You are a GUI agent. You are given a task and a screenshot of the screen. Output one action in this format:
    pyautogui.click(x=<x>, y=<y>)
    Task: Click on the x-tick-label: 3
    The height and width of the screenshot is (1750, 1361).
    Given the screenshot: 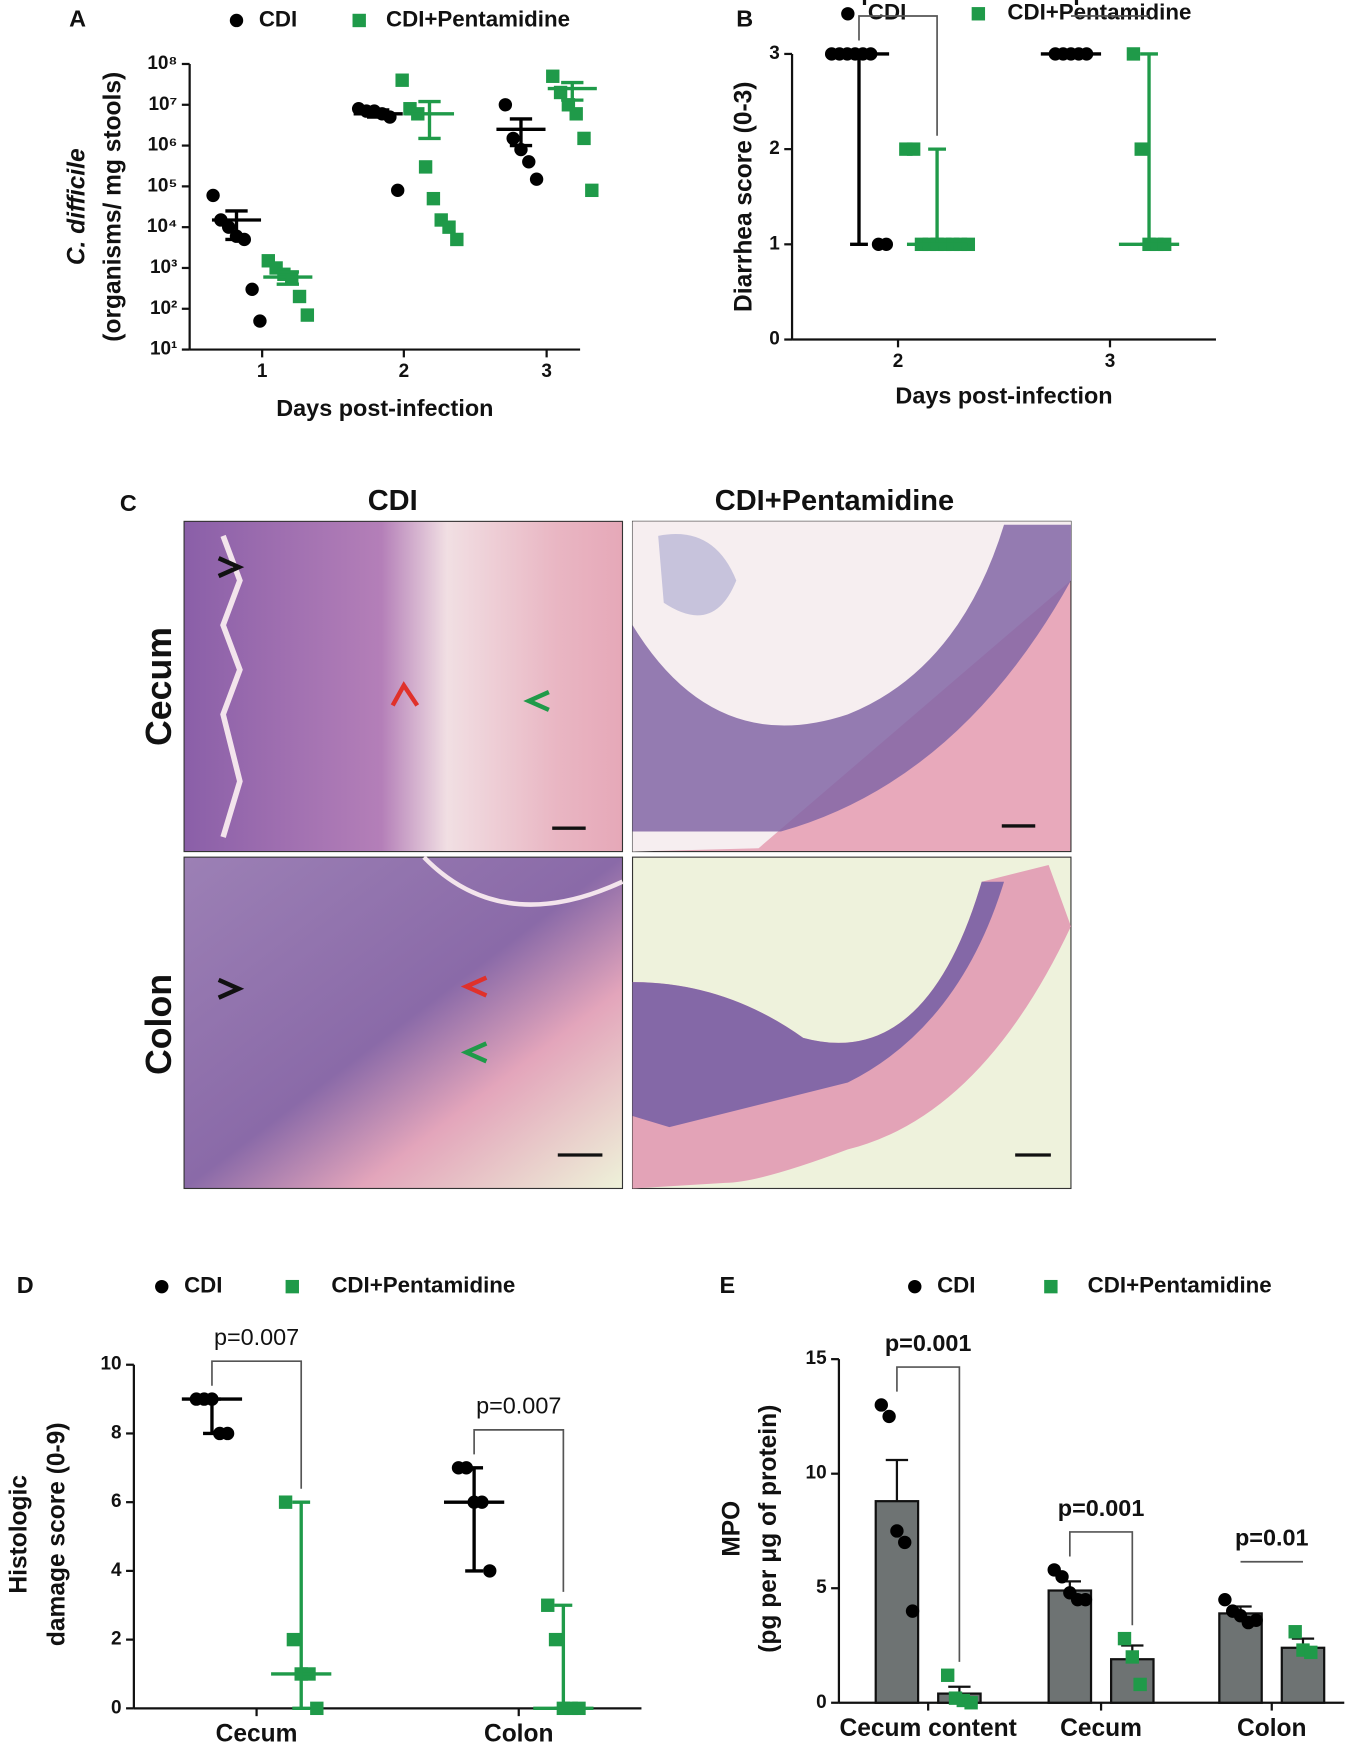 What is the action you would take?
    pyautogui.click(x=1110, y=361)
    